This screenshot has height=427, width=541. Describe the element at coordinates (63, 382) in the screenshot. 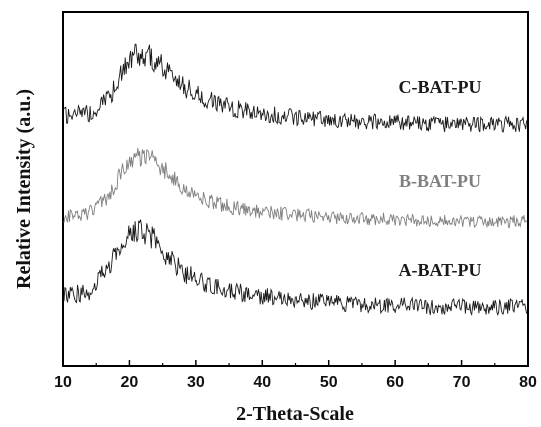

I see `x-tick-label: 10` at that location.